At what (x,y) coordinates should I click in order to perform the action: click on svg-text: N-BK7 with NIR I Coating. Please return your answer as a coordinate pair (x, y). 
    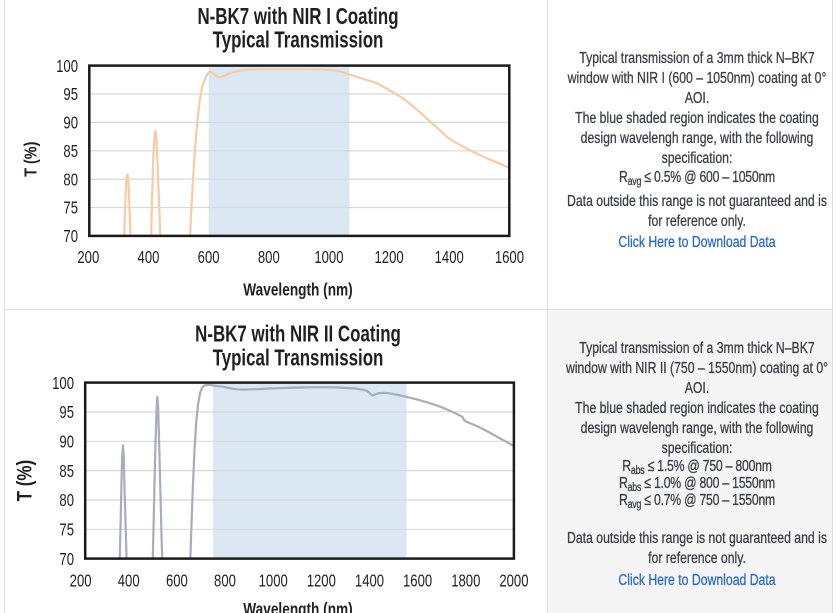
    Looking at the image, I should click on (297, 16).